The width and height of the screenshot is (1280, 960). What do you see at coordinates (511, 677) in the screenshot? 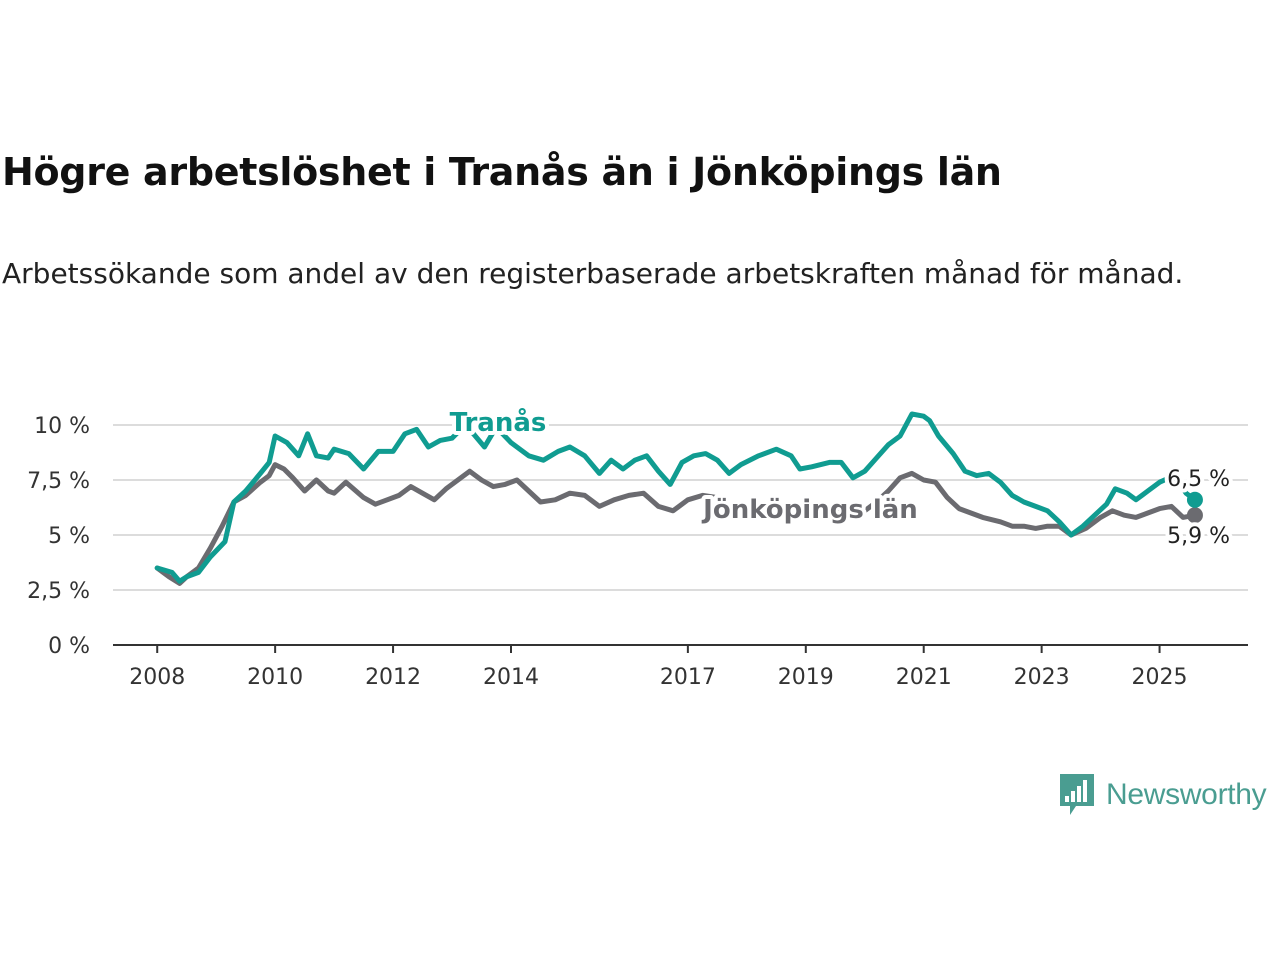
I see `x-tick-label: 2014` at bounding box center [511, 677].